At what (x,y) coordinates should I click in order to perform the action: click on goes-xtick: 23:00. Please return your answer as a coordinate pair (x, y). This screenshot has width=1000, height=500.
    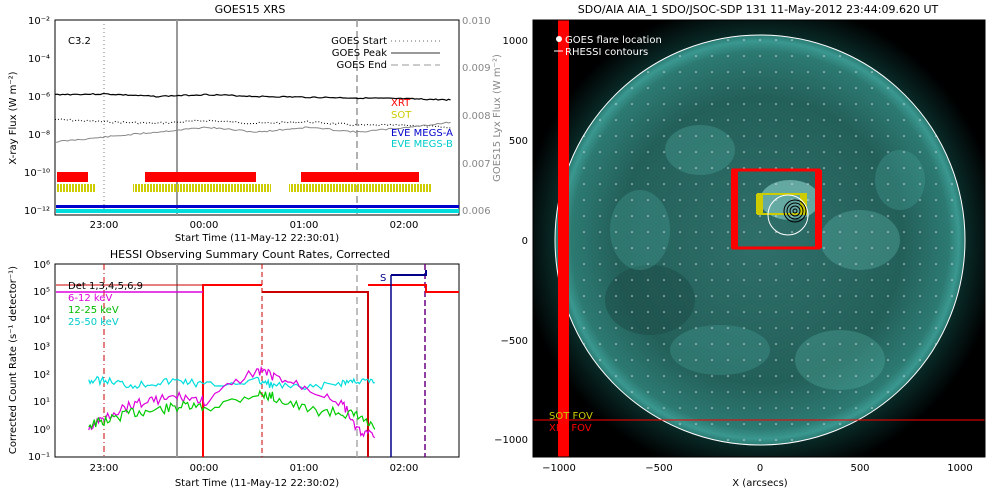
    Looking at the image, I should click on (104, 225).